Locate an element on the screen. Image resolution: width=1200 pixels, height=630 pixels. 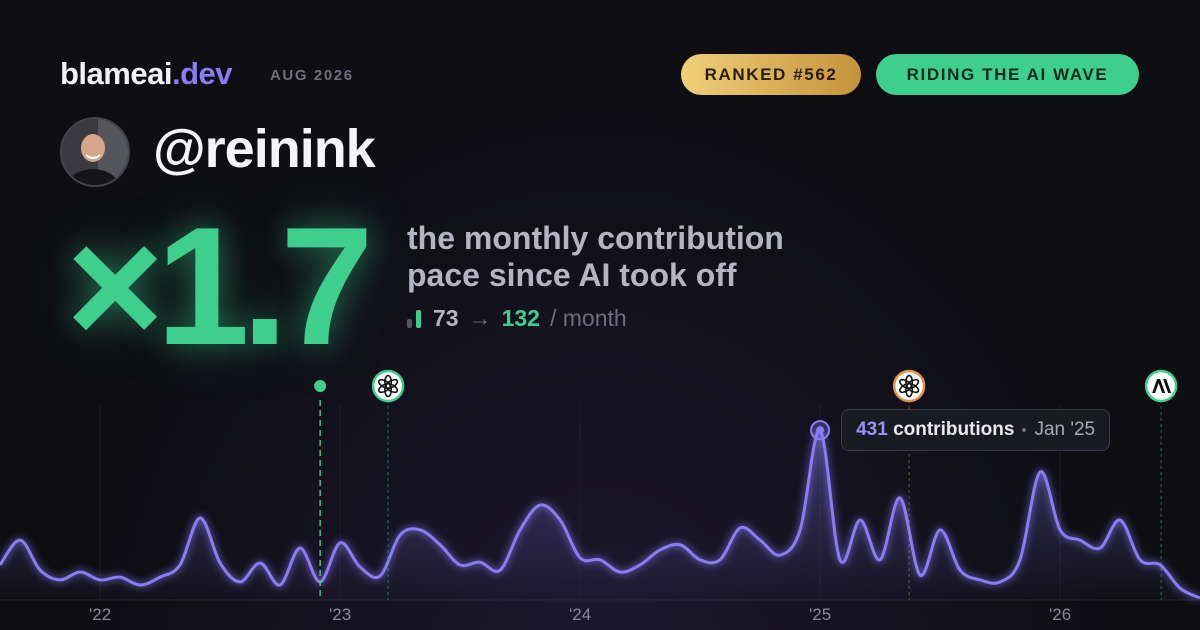
pace-after: 132 is located at coordinates (520, 318).